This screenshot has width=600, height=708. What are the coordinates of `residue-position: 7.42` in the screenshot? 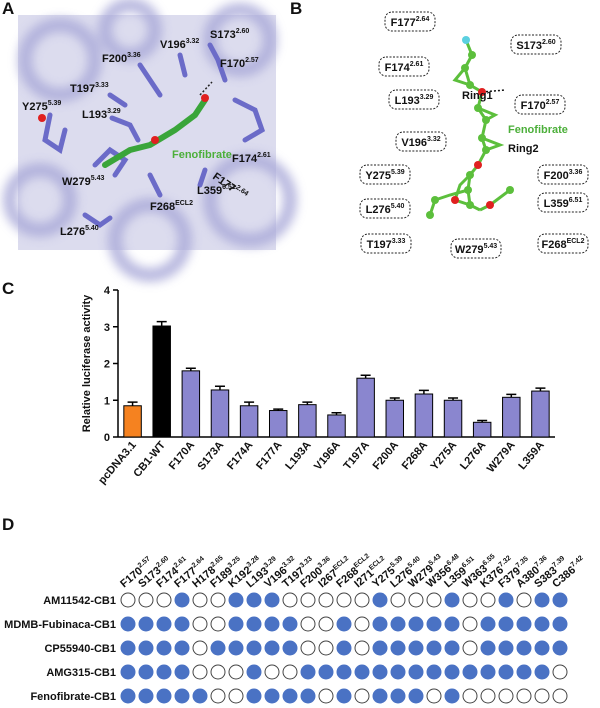 It's located at (577, 562).